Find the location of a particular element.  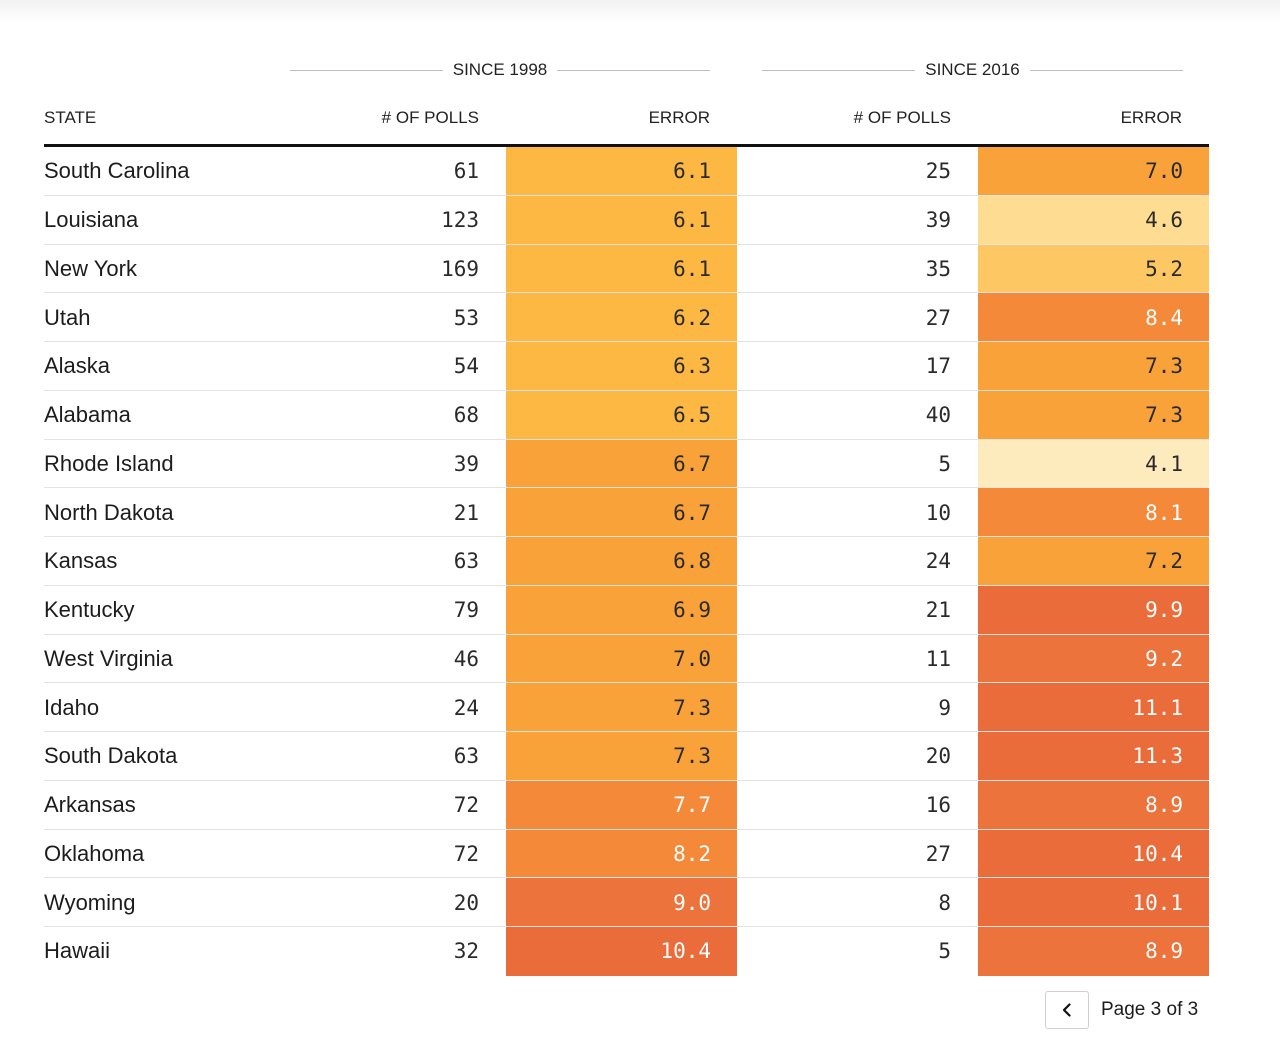

pagination: Page 3 of 3 is located at coordinates (1121, 1010).